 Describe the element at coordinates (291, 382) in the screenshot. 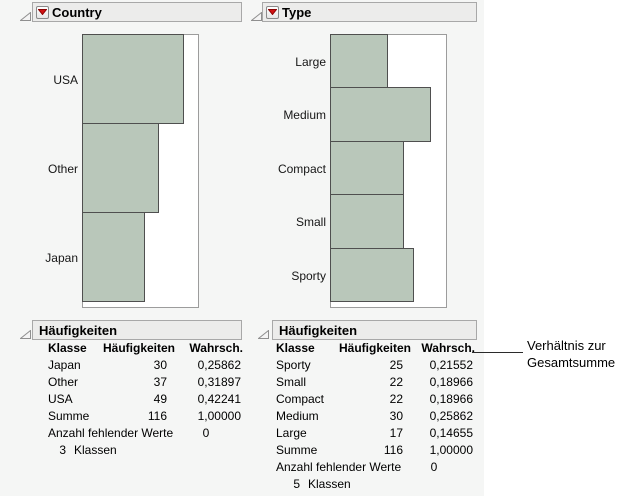

I see `table-cell: Small` at that location.